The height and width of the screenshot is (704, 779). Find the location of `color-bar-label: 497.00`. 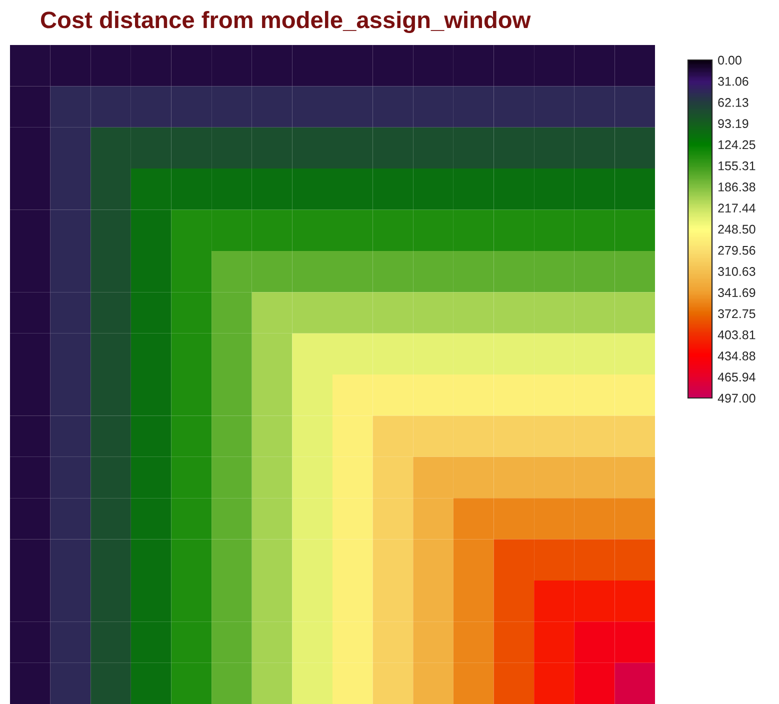

color-bar-label: 497.00 is located at coordinates (737, 398).